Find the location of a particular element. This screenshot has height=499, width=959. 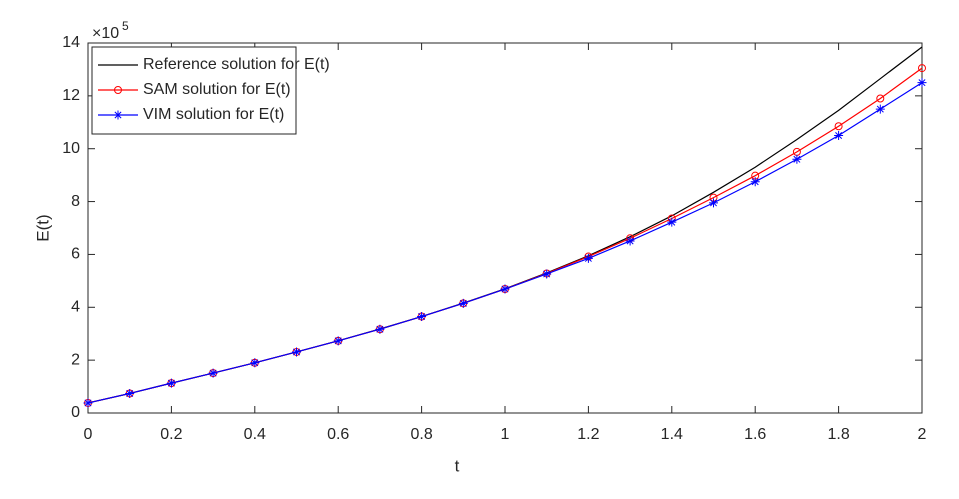

y-tick-label: 14 is located at coordinates (71, 42).